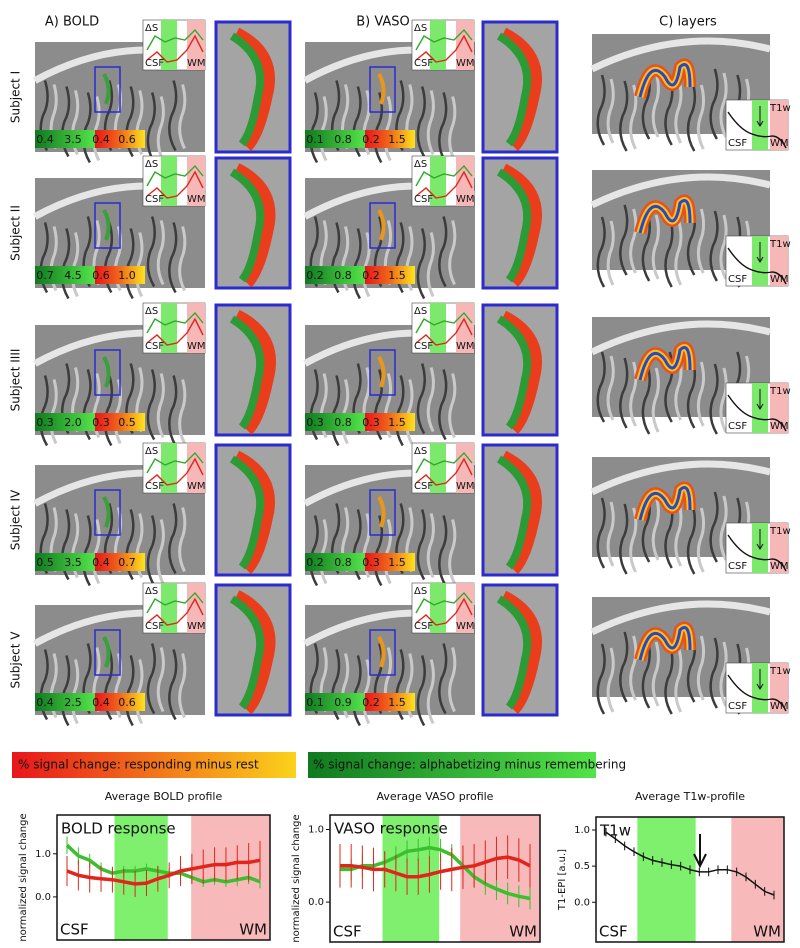 This screenshot has height=948, width=800. What do you see at coordinates (690, 863) in the screenshot?
I see `profile-line` at bounding box center [690, 863].